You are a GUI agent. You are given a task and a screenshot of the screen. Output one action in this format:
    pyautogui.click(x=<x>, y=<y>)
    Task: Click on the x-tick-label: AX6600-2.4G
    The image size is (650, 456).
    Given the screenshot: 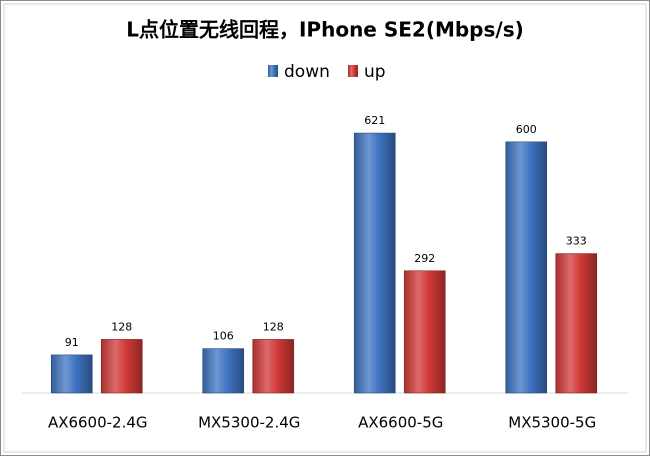 What is the action you would take?
    pyautogui.click(x=98, y=423)
    